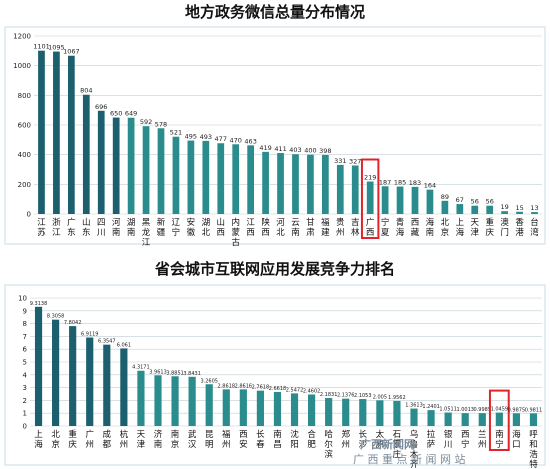 This screenshot has height=469, width=550. Describe the element at coordinates (534, 227) in the screenshot. I see `category-label: 台湾` at that location.